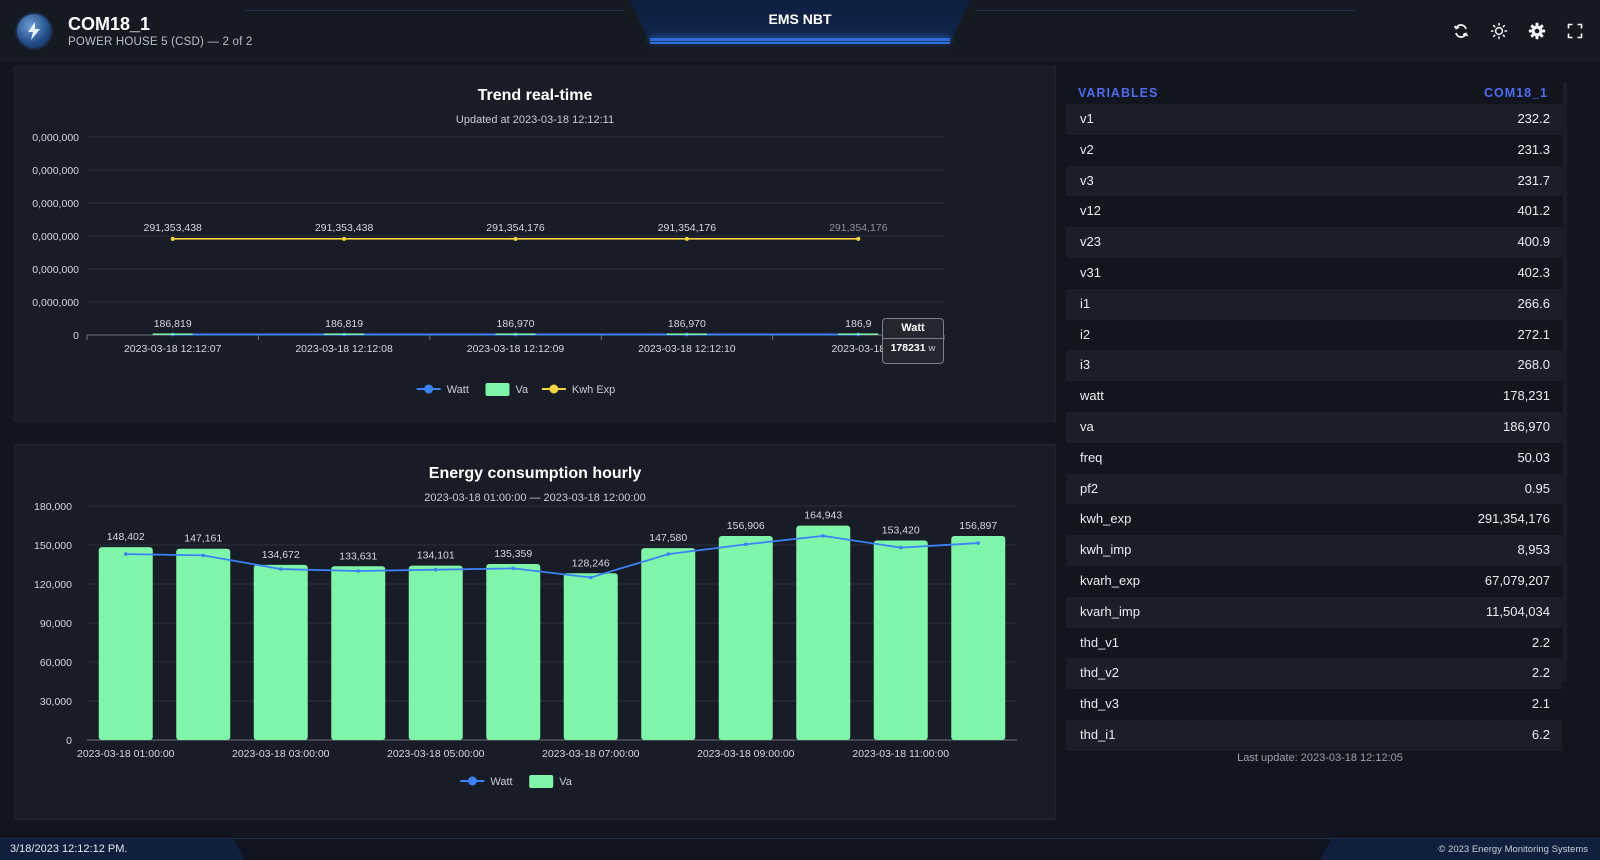  Describe the element at coordinates (1565, 382) in the screenshot. I see `variables-scrollbar` at that location.